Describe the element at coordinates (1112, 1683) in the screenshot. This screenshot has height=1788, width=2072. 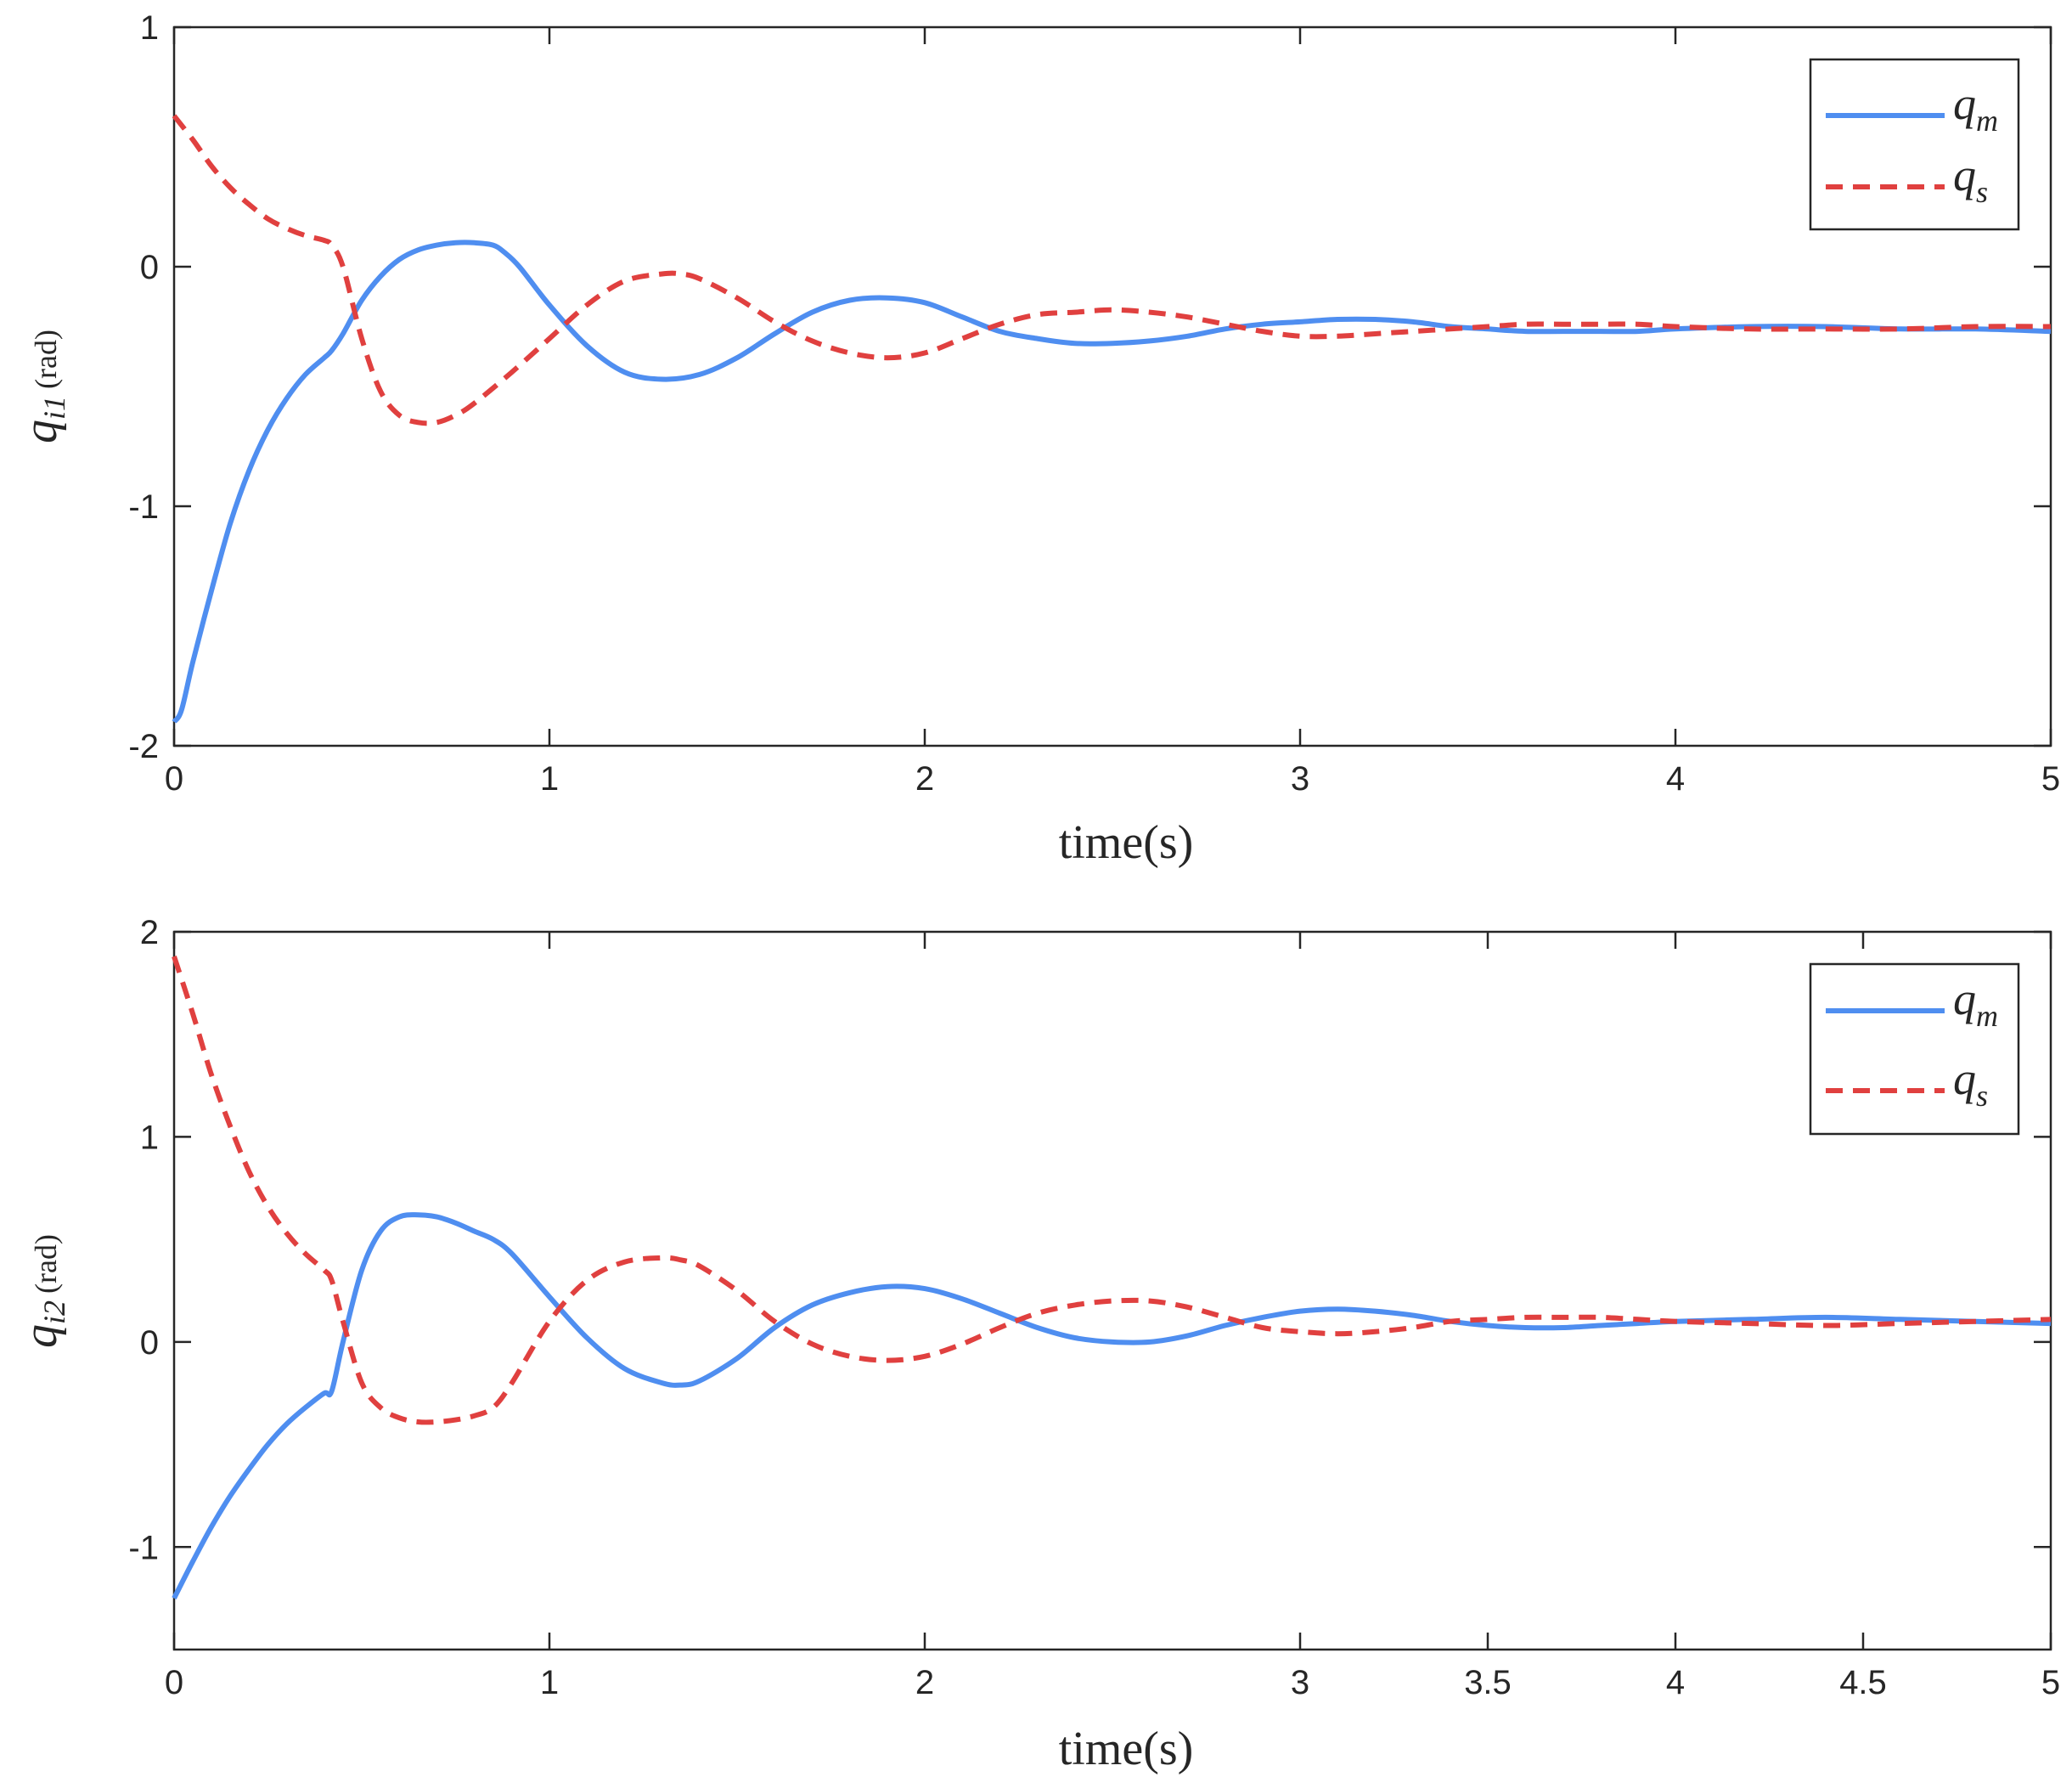
I see `x-tick-labels-bottom: 0 1 2 3 3.5 4 4.5 5` at that location.